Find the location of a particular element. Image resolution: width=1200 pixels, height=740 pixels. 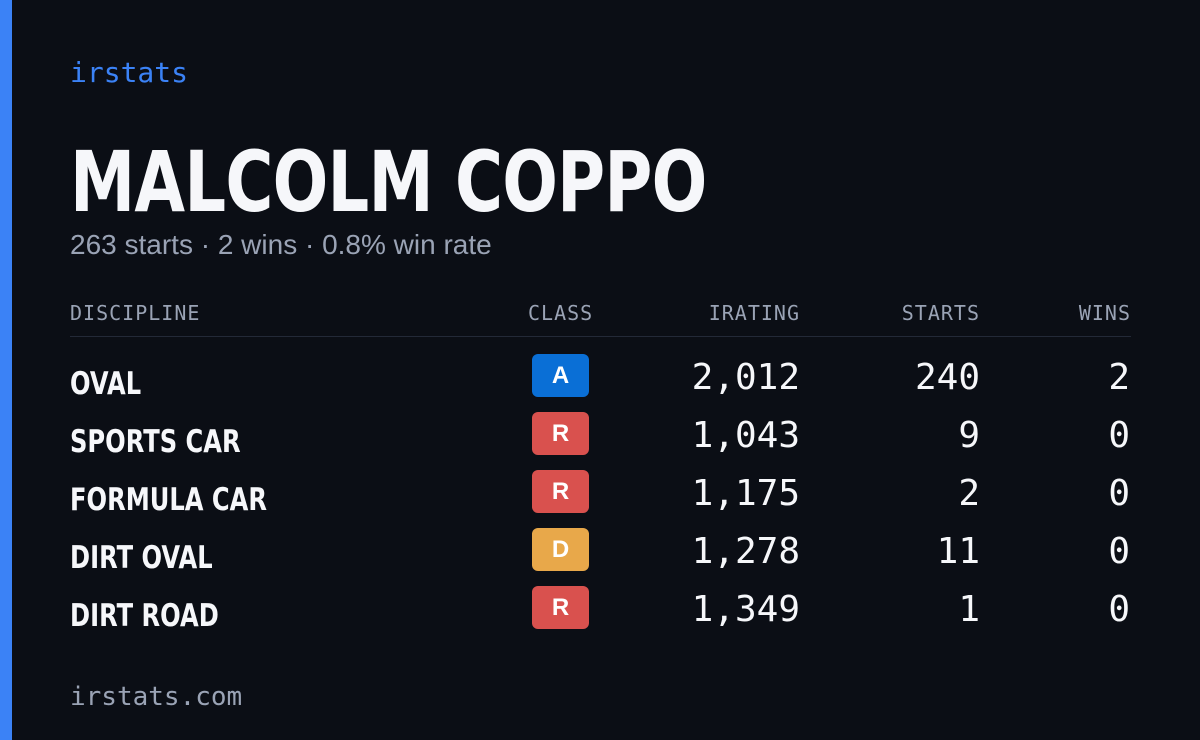

header-starts: STARTS is located at coordinates (940, 313).